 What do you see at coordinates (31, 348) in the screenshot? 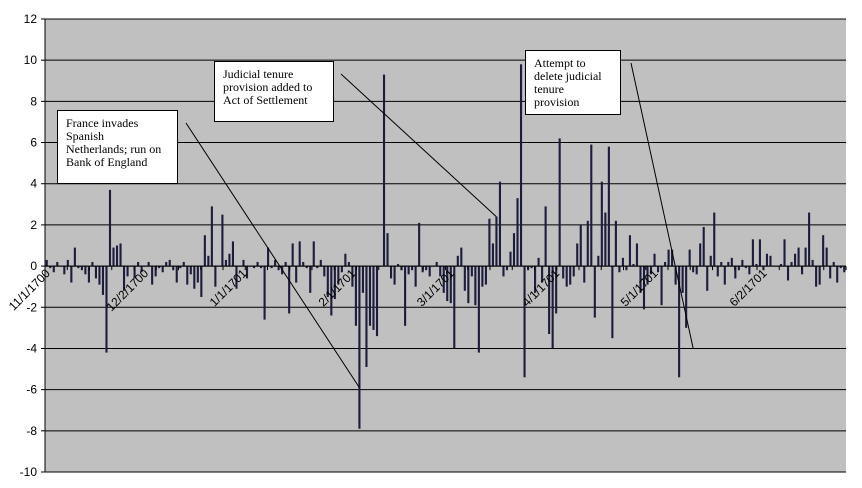
I see `y-tick-label: -4` at bounding box center [31, 348].